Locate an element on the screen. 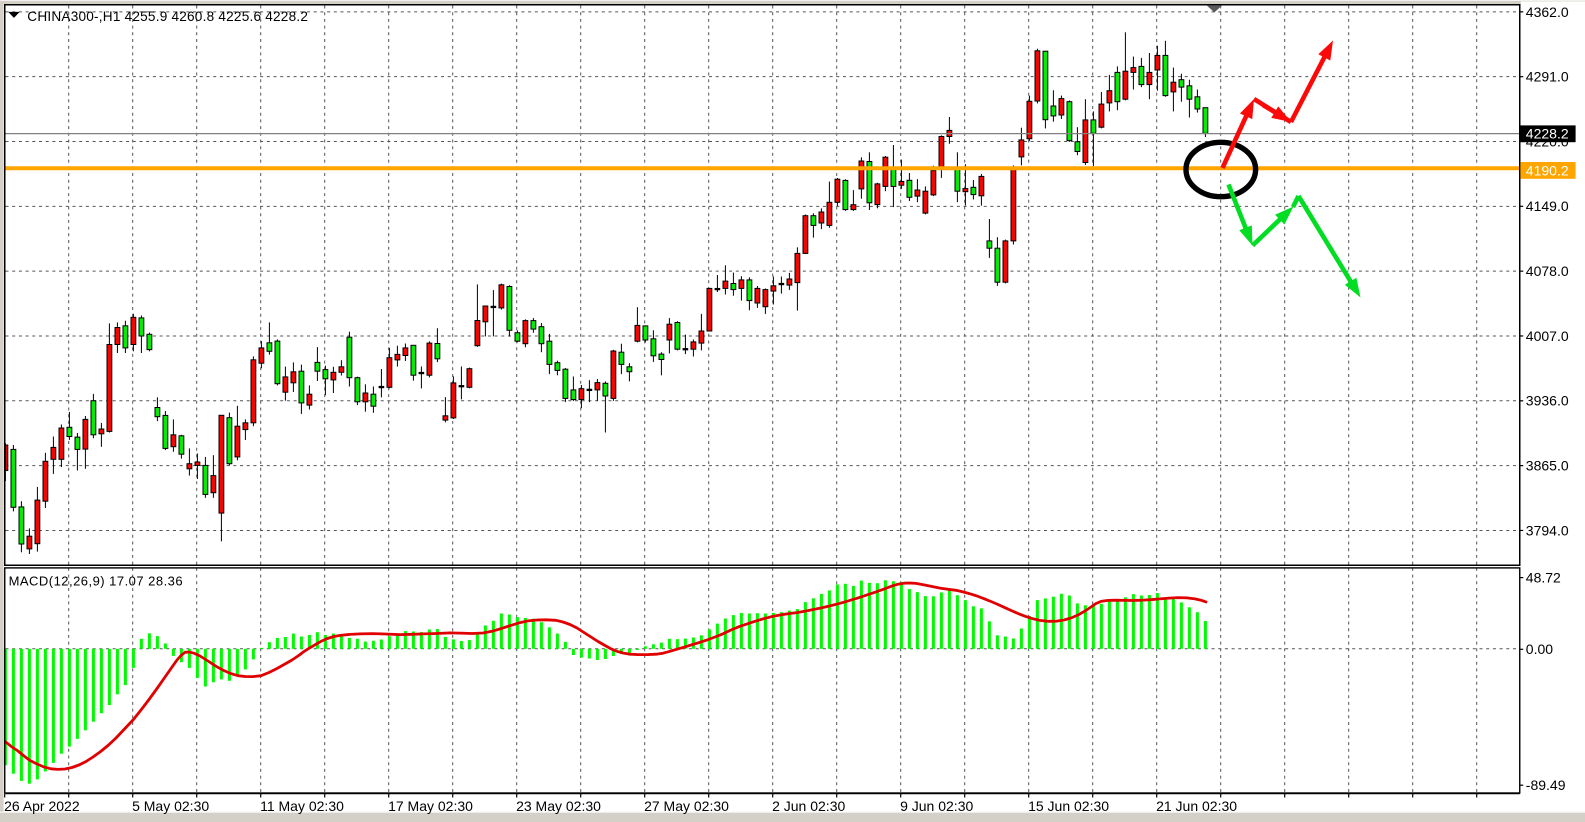 The height and width of the screenshot is (822, 1585). svg-text: 4291.0 is located at coordinates (1547, 77).